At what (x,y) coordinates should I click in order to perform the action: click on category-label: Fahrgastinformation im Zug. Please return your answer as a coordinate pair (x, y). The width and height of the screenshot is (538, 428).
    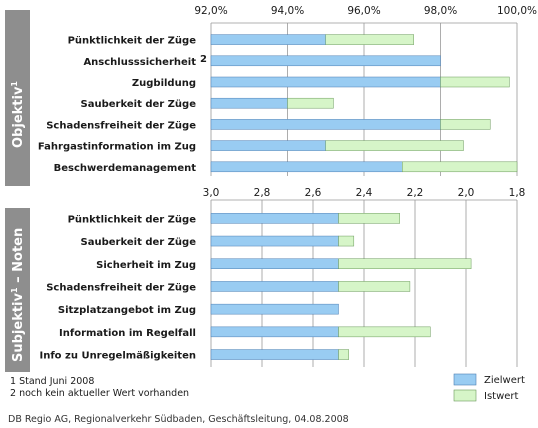
    Looking at the image, I should click on (117, 147).